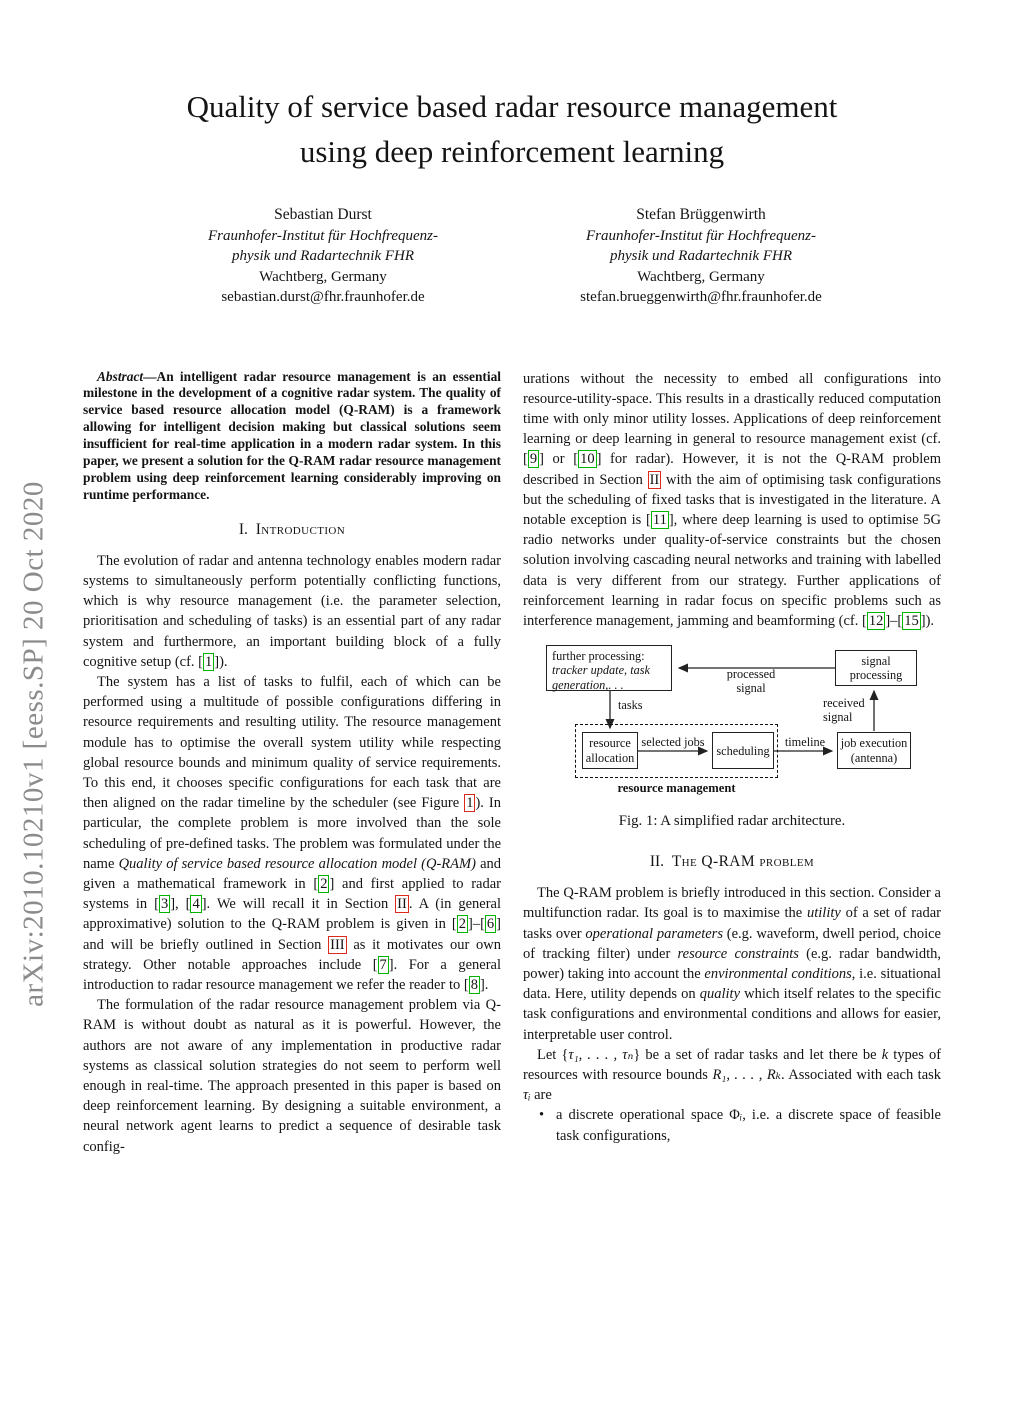  What do you see at coordinates (805, 742) in the screenshot?
I see `timeline-label: timeline` at bounding box center [805, 742].